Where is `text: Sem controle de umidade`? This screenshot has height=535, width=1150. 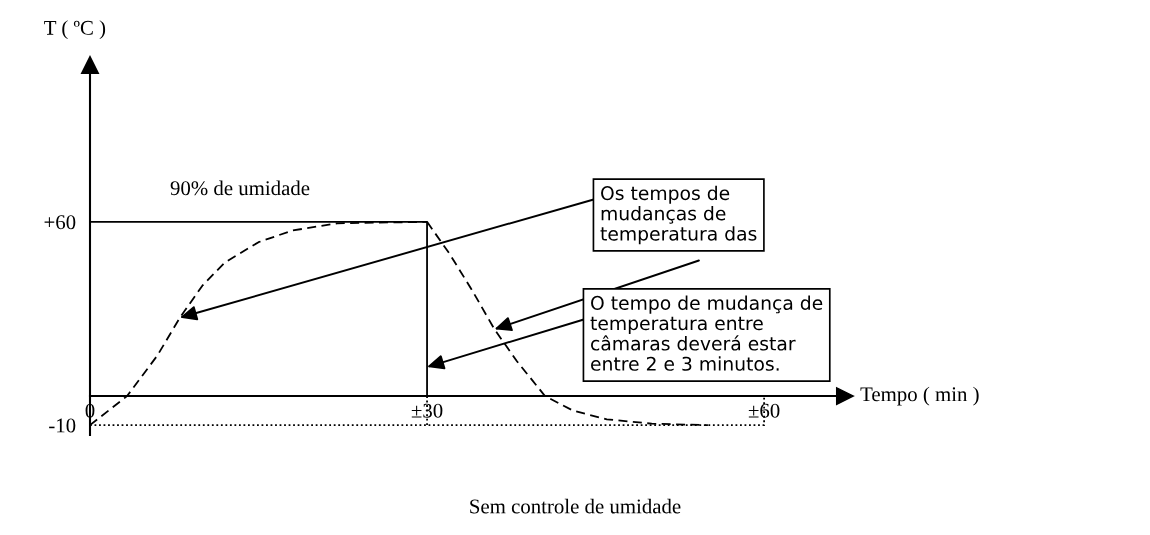
text: Sem controle de umidade is located at coordinates (575, 506).